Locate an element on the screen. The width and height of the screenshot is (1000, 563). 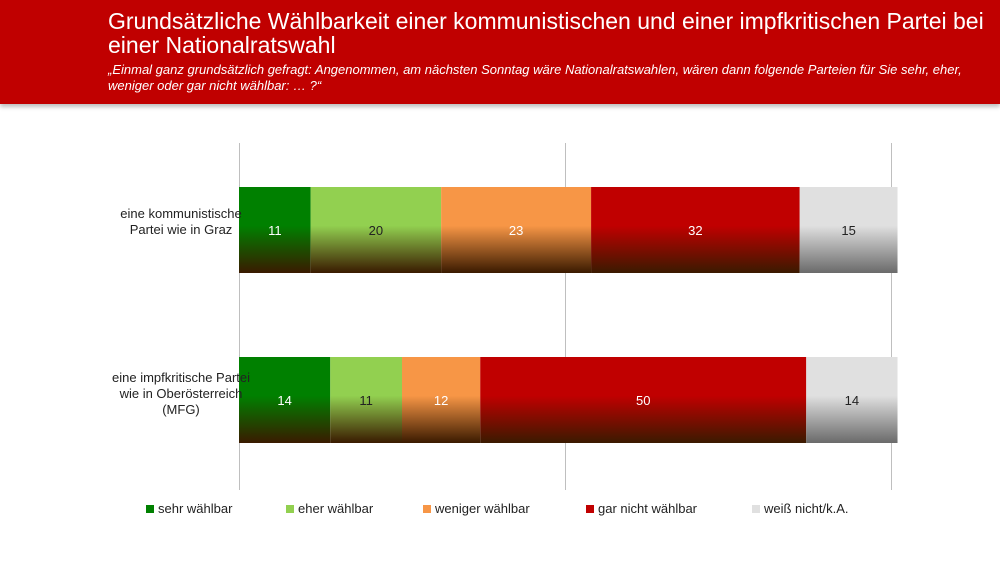
legend-item-3: gar nicht wählbar is located at coordinates (641, 508).